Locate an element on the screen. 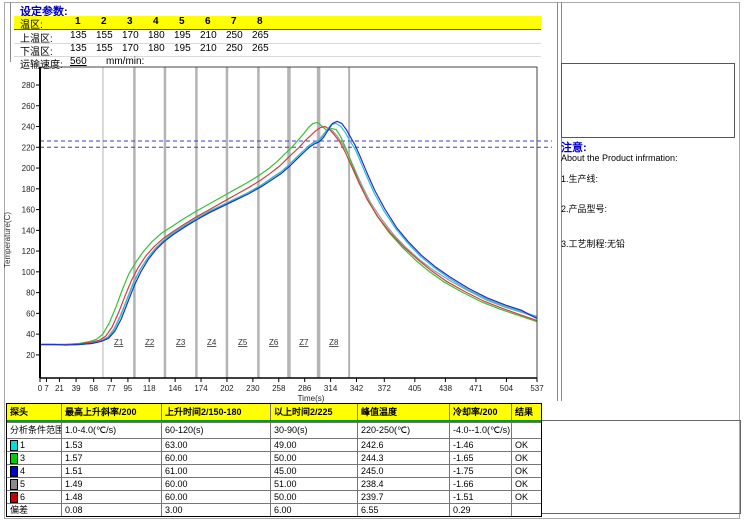 This screenshot has width=745, height=520. lower-zone-temp-5: 195 is located at coordinates (182, 48).